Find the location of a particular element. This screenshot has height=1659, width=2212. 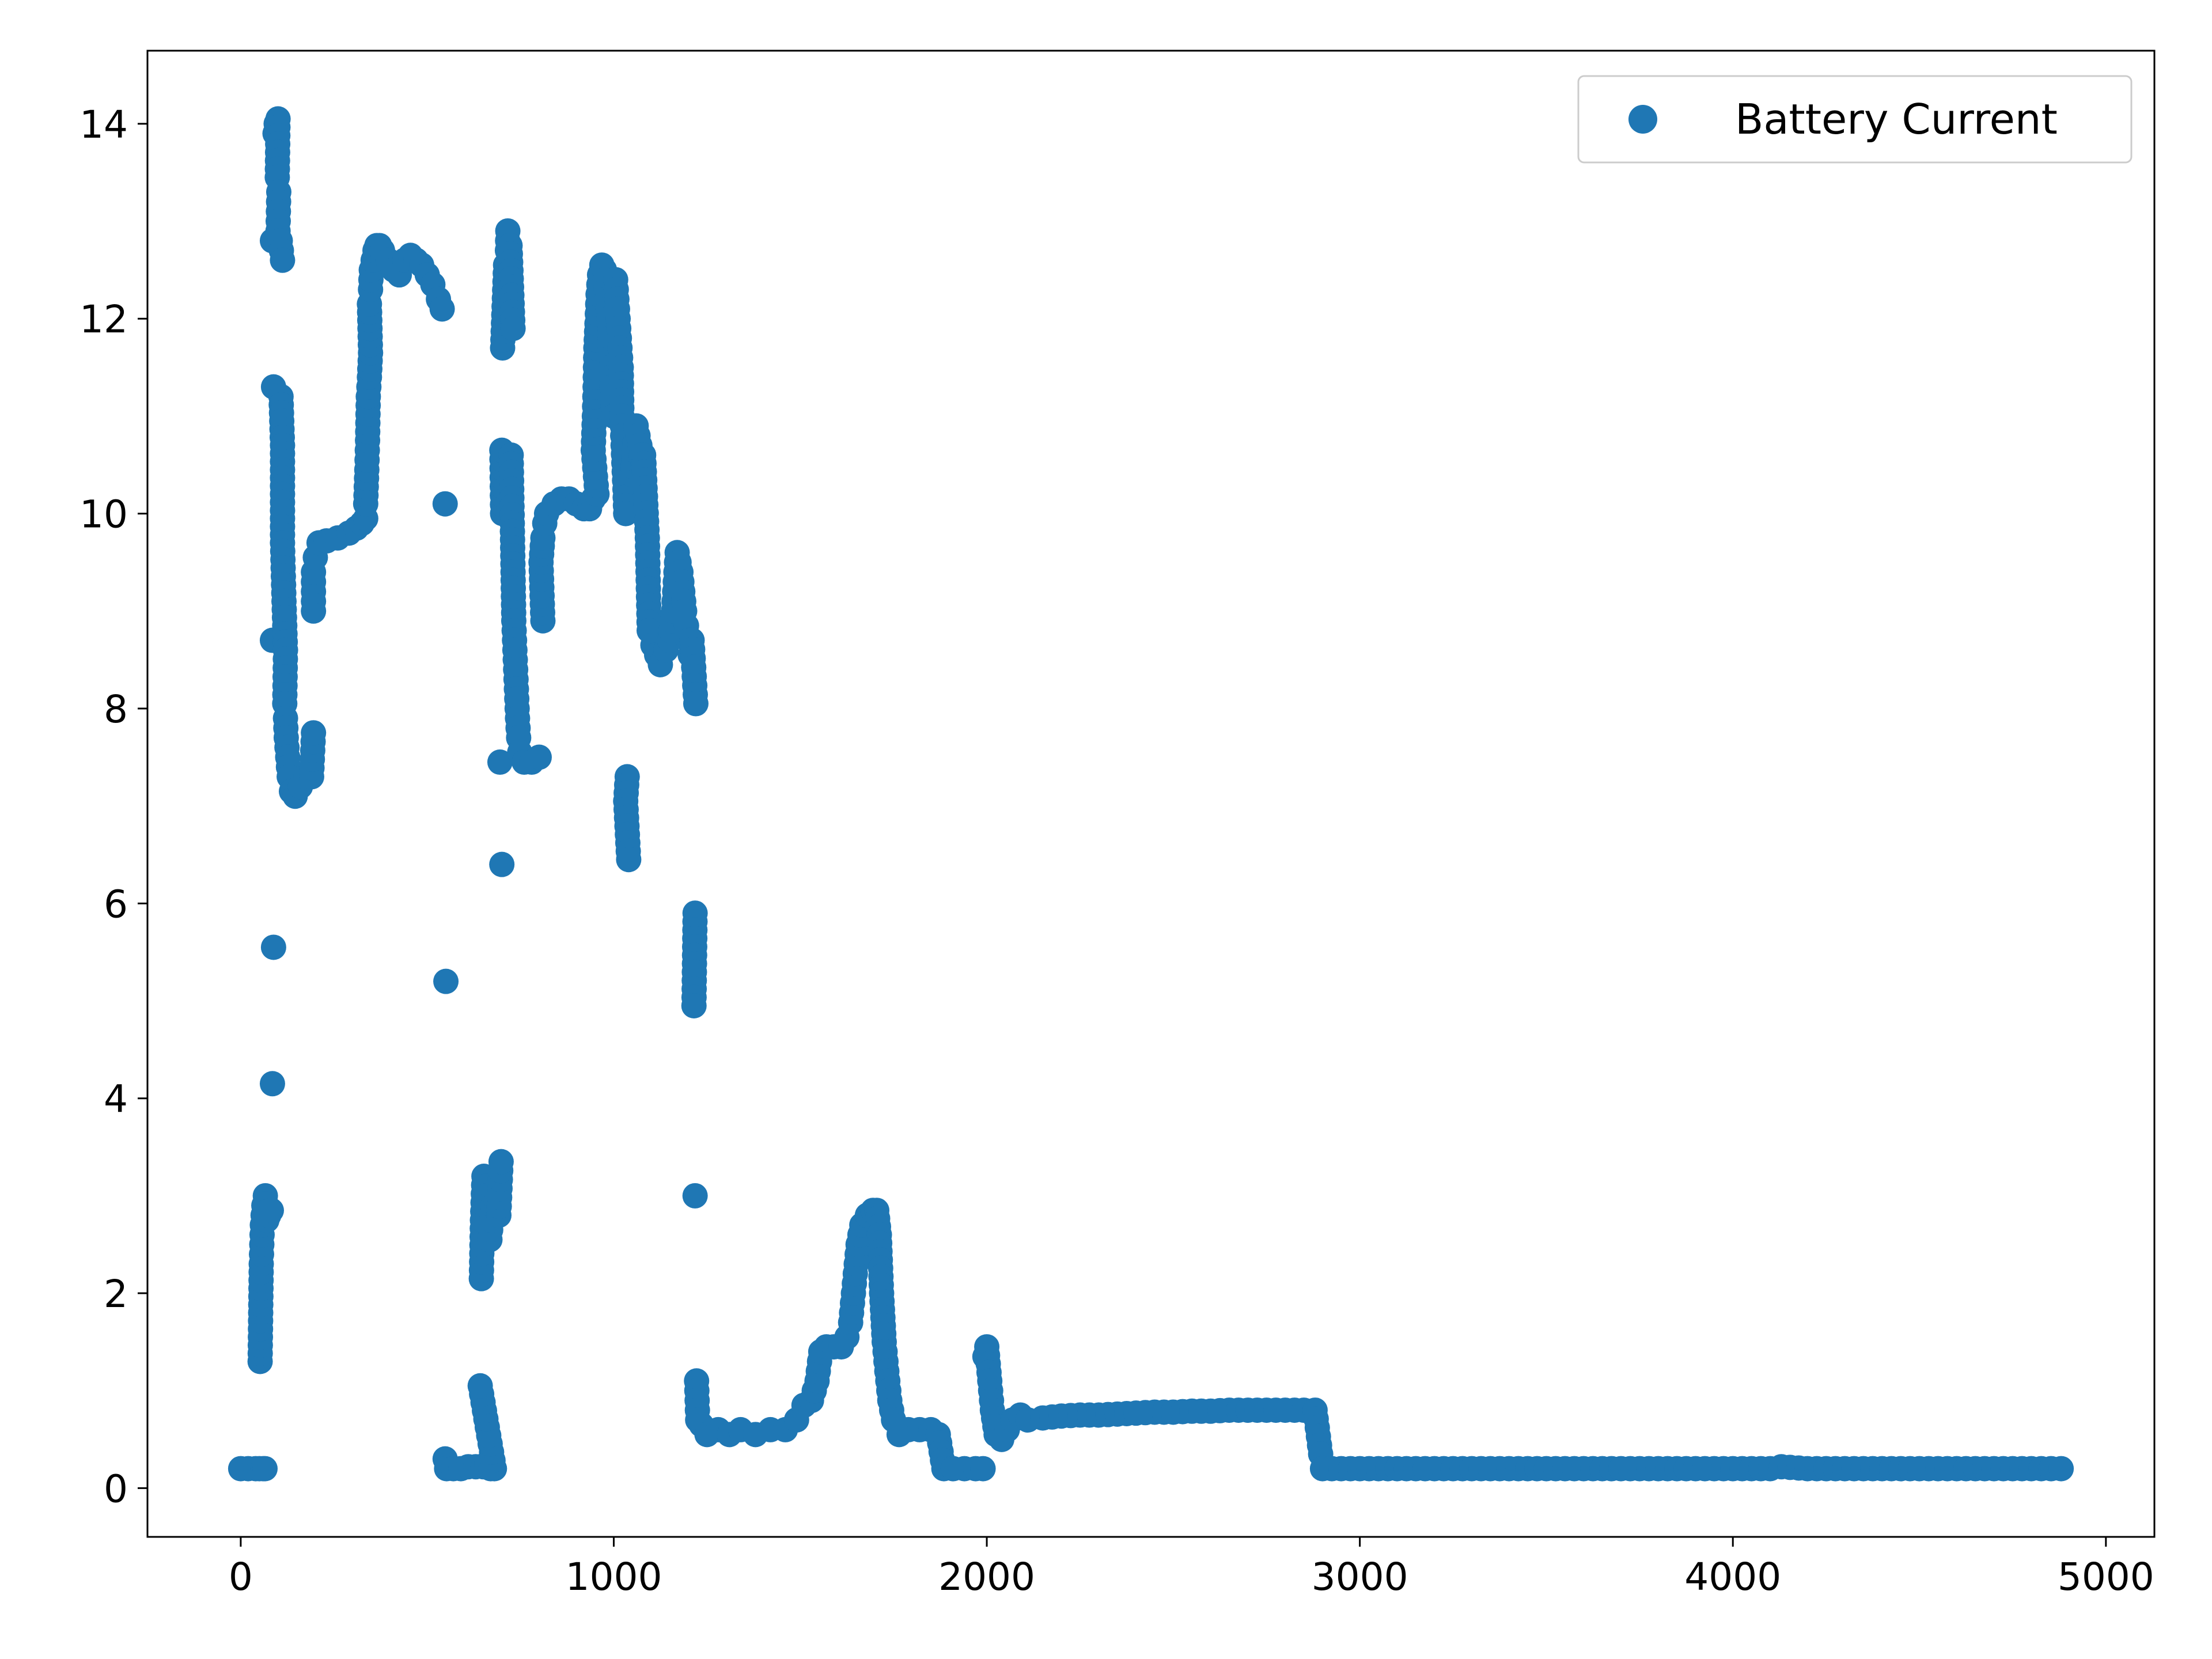

legend: Battery Current is located at coordinates (1855, 119).